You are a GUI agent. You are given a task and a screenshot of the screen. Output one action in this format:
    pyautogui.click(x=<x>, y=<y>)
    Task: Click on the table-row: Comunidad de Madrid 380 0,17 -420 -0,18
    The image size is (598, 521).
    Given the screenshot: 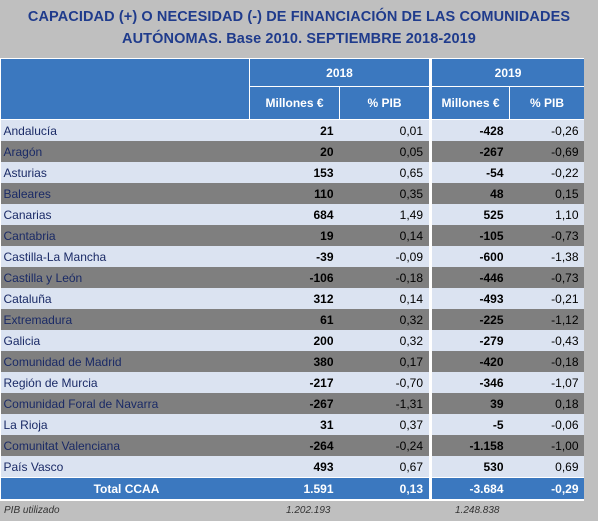 What is the action you would take?
    pyautogui.click(x=292, y=361)
    